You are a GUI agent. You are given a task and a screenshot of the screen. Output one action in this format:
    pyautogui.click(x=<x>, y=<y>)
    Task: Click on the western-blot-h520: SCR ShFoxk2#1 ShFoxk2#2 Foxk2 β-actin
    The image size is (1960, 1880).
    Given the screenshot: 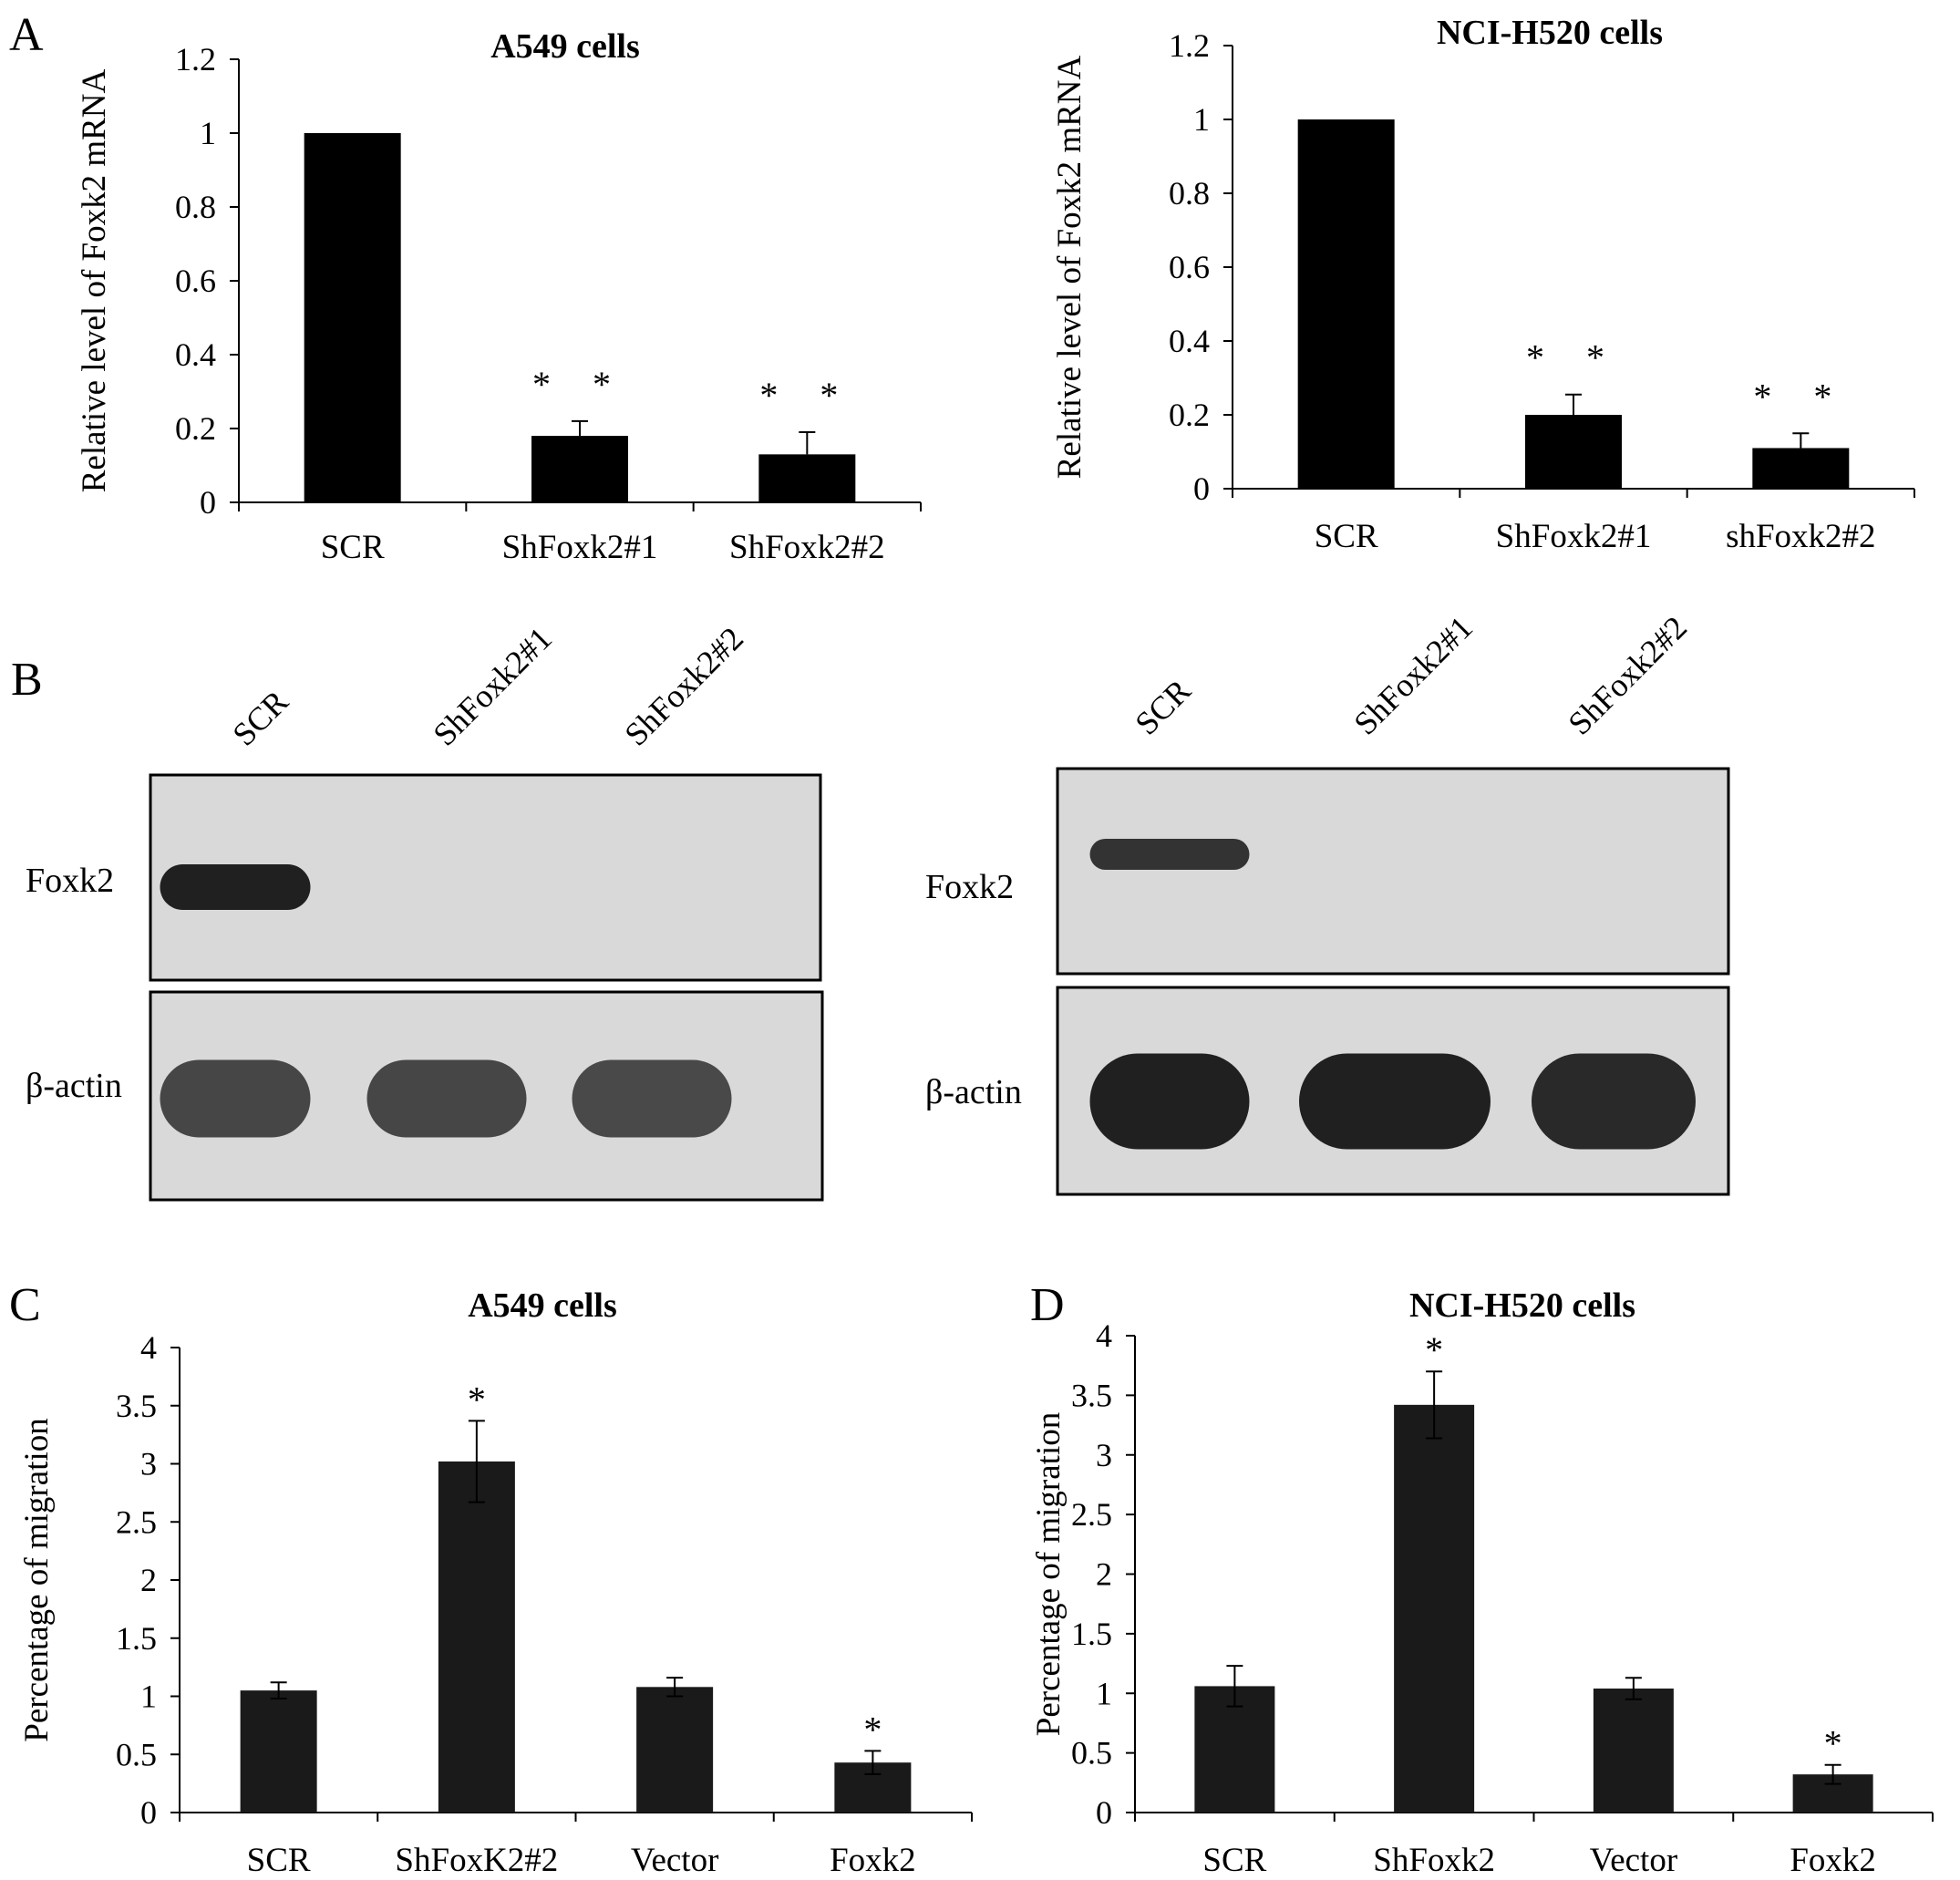 What is the action you would take?
    pyautogui.click(x=1327, y=902)
    